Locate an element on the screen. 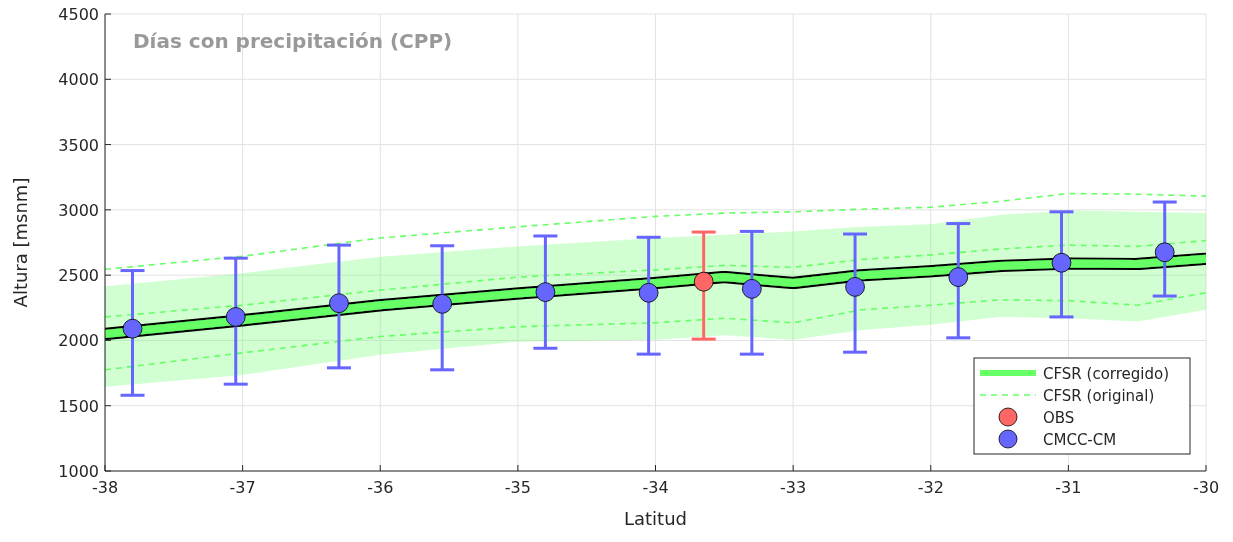 This screenshot has width=1233, height=542. y-tick-label: 1500 is located at coordinates (78, 406).